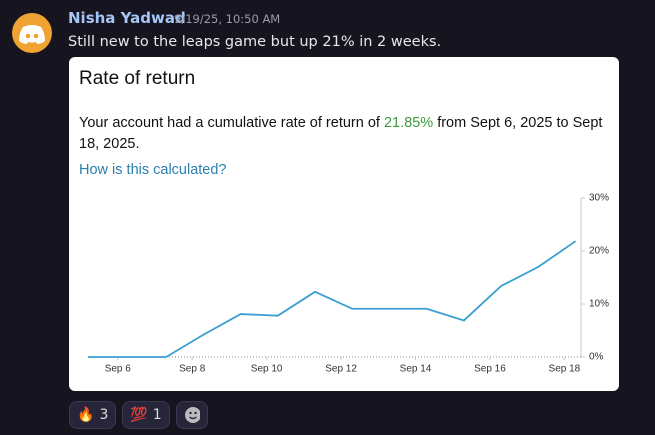 Image resolution: width=655 pixels, height=435 pixels. I want to click on y-tick-label: 10%, so click(599, 304).